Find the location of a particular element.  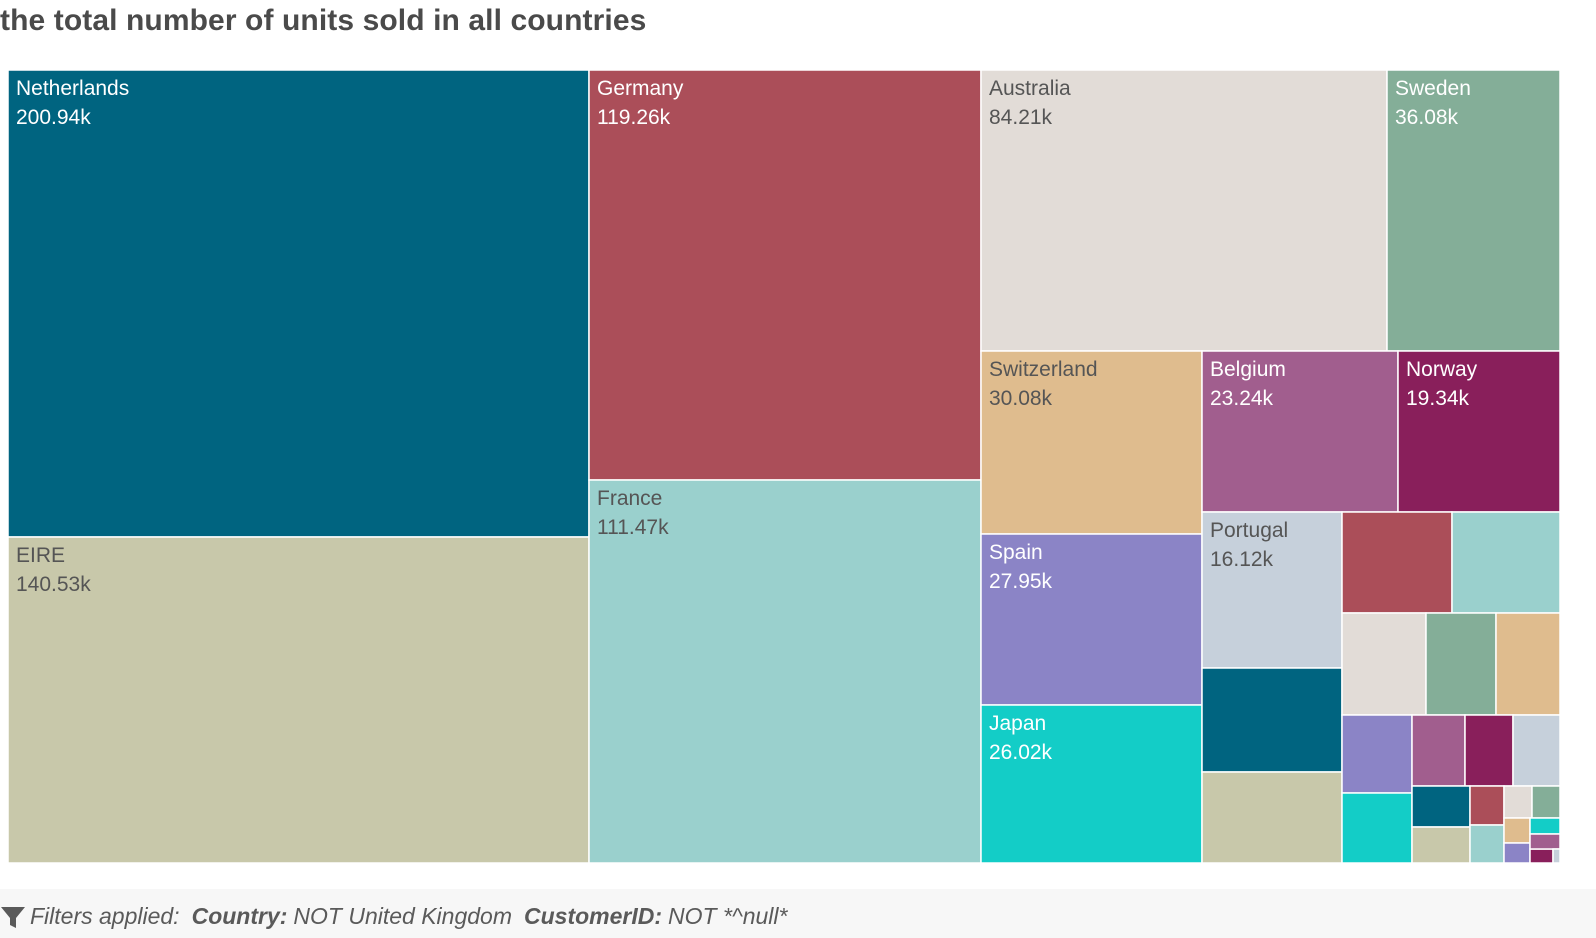

tile-rect-australia is located at coordinates (1184, 210).